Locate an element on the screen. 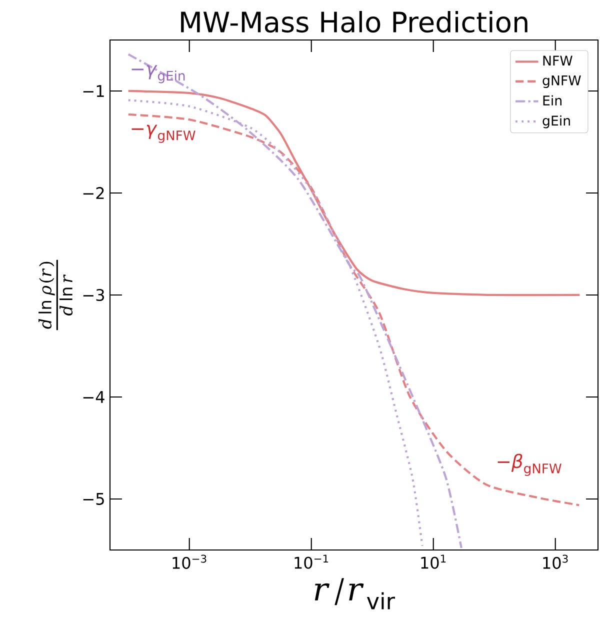 The width and height of the screenshot is (600, 624). annotation: −γ$_{gEin}$ is located at coordinates (158, 74).